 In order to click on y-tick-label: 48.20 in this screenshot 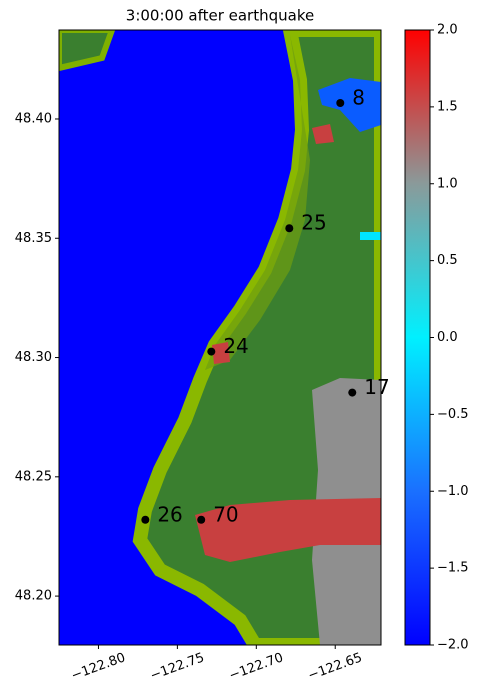, I will do `click(33, 596)`.